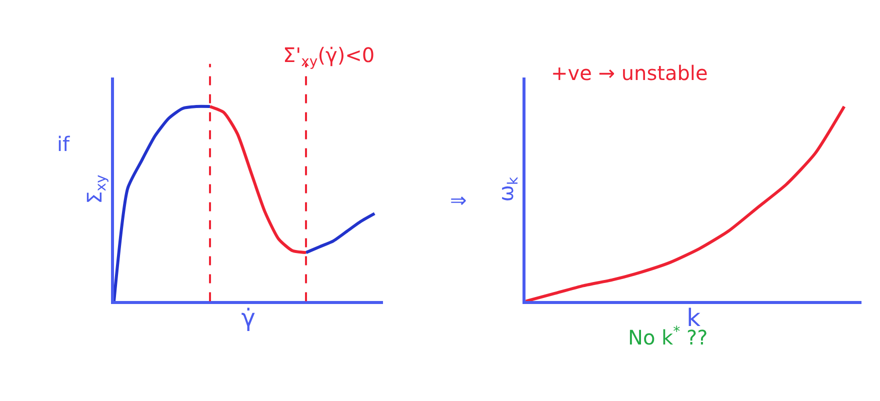  Describe the element at coordinates (64, 144) in the screenshot. I see `text: if` at that location.